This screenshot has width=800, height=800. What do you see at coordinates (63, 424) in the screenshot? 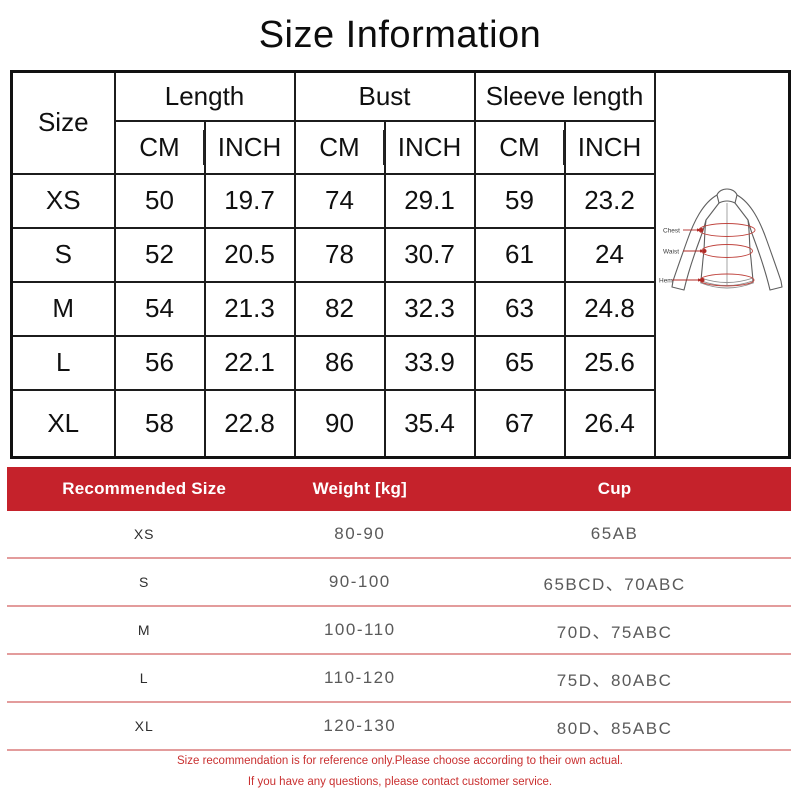
I see `row-label: XL` at bounding box center [63, 424].